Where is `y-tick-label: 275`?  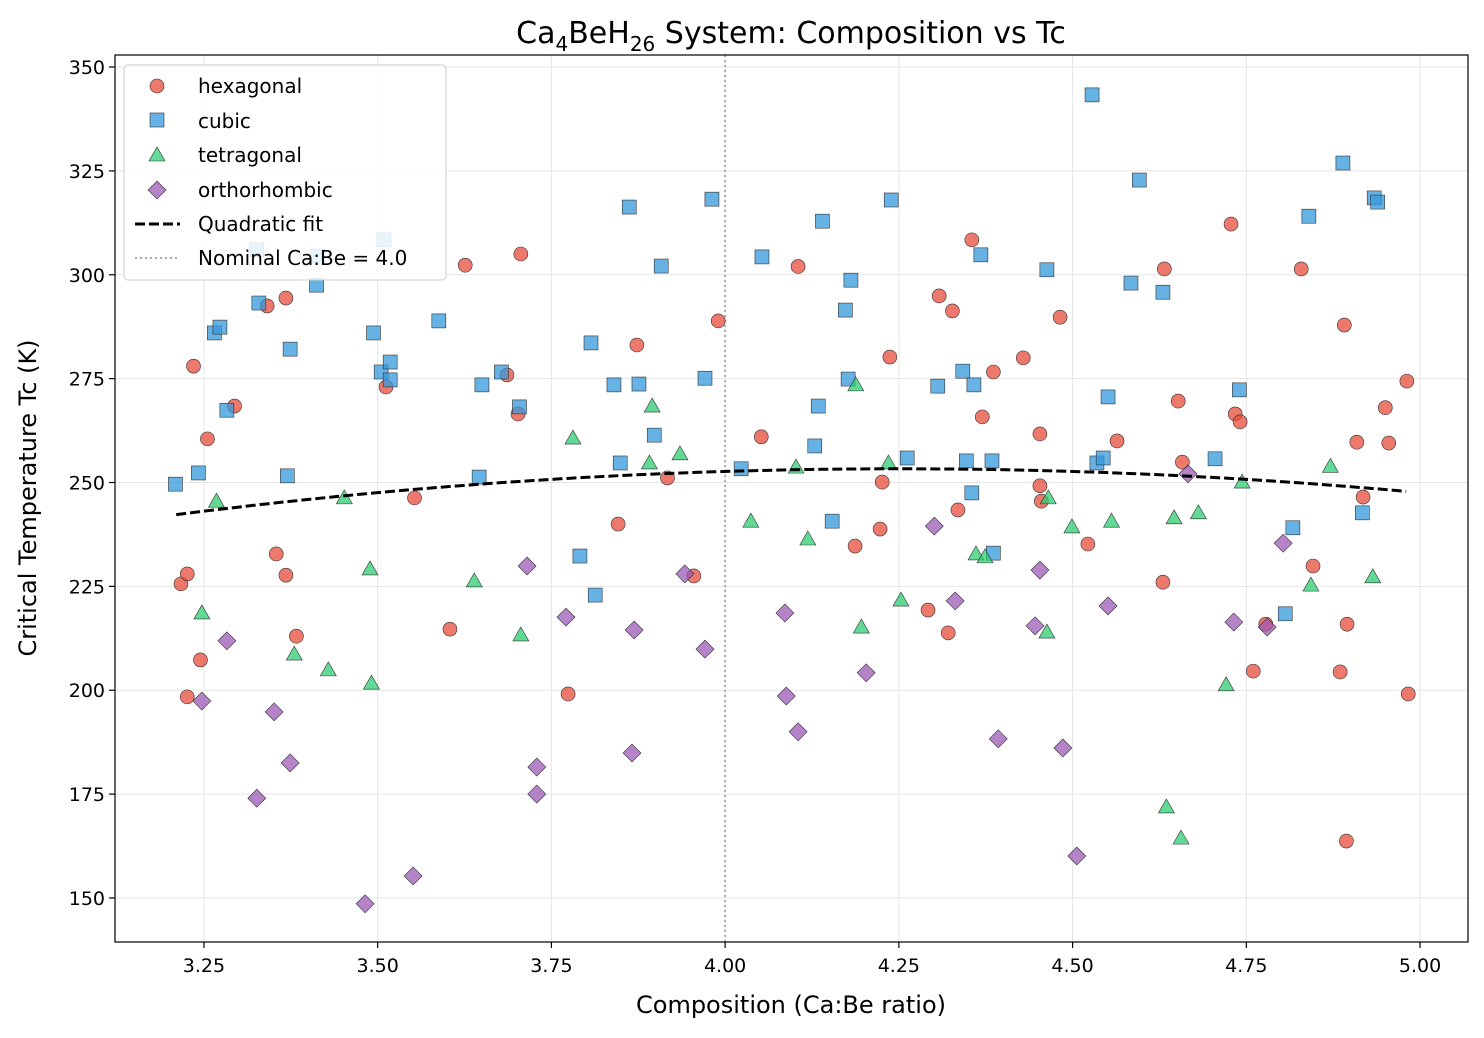 y-tick-label: 275 is located at coordinates (87, 380).